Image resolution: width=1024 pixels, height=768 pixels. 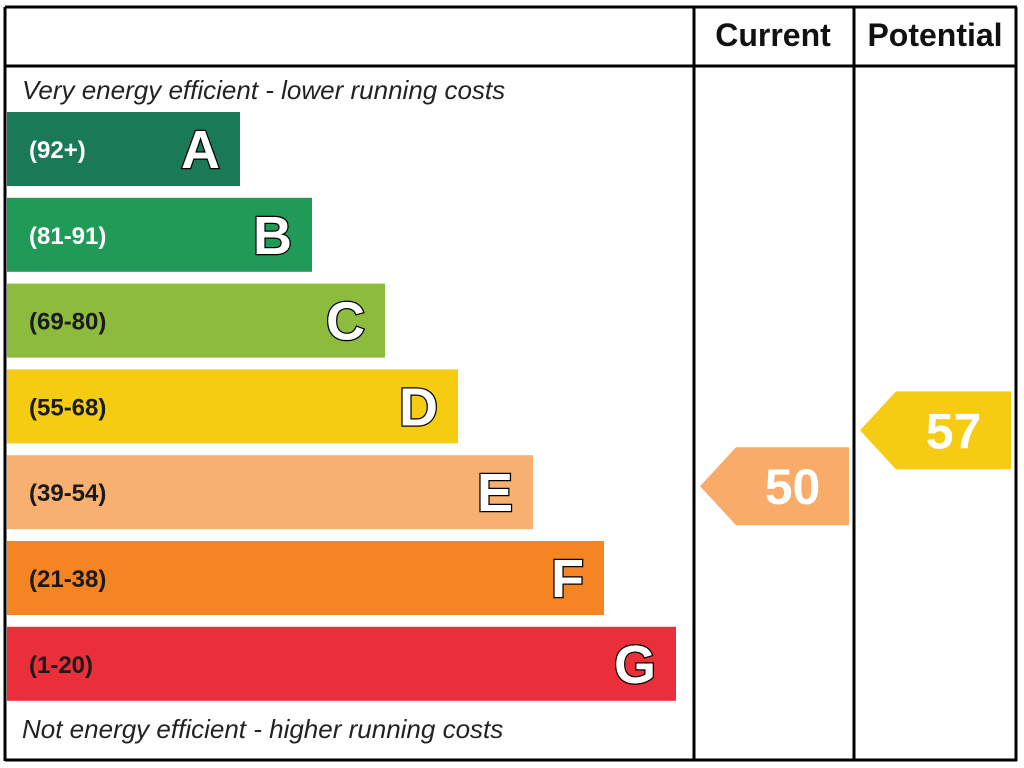 What do you see at coordinates (57, 150) in the screenshot?
I see `band-range-label: (92+)` at bounding box center [57, 150].